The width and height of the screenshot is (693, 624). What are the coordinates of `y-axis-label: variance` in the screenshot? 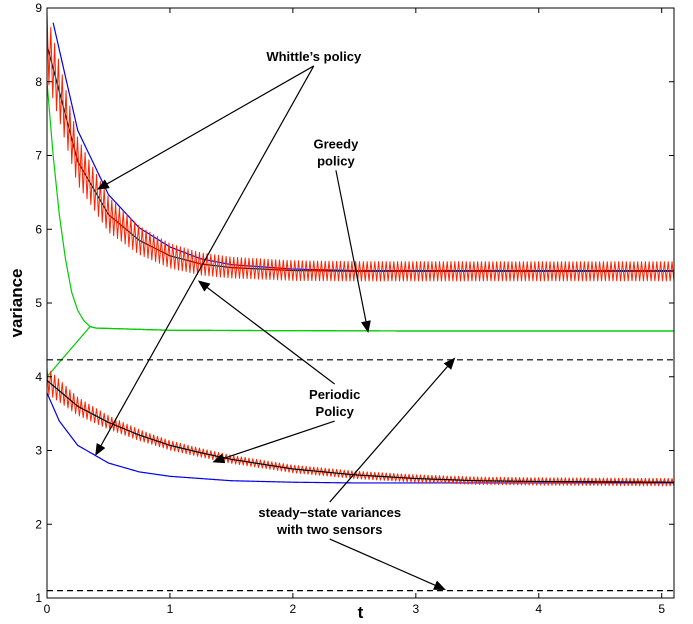 It's located at (16, 303).